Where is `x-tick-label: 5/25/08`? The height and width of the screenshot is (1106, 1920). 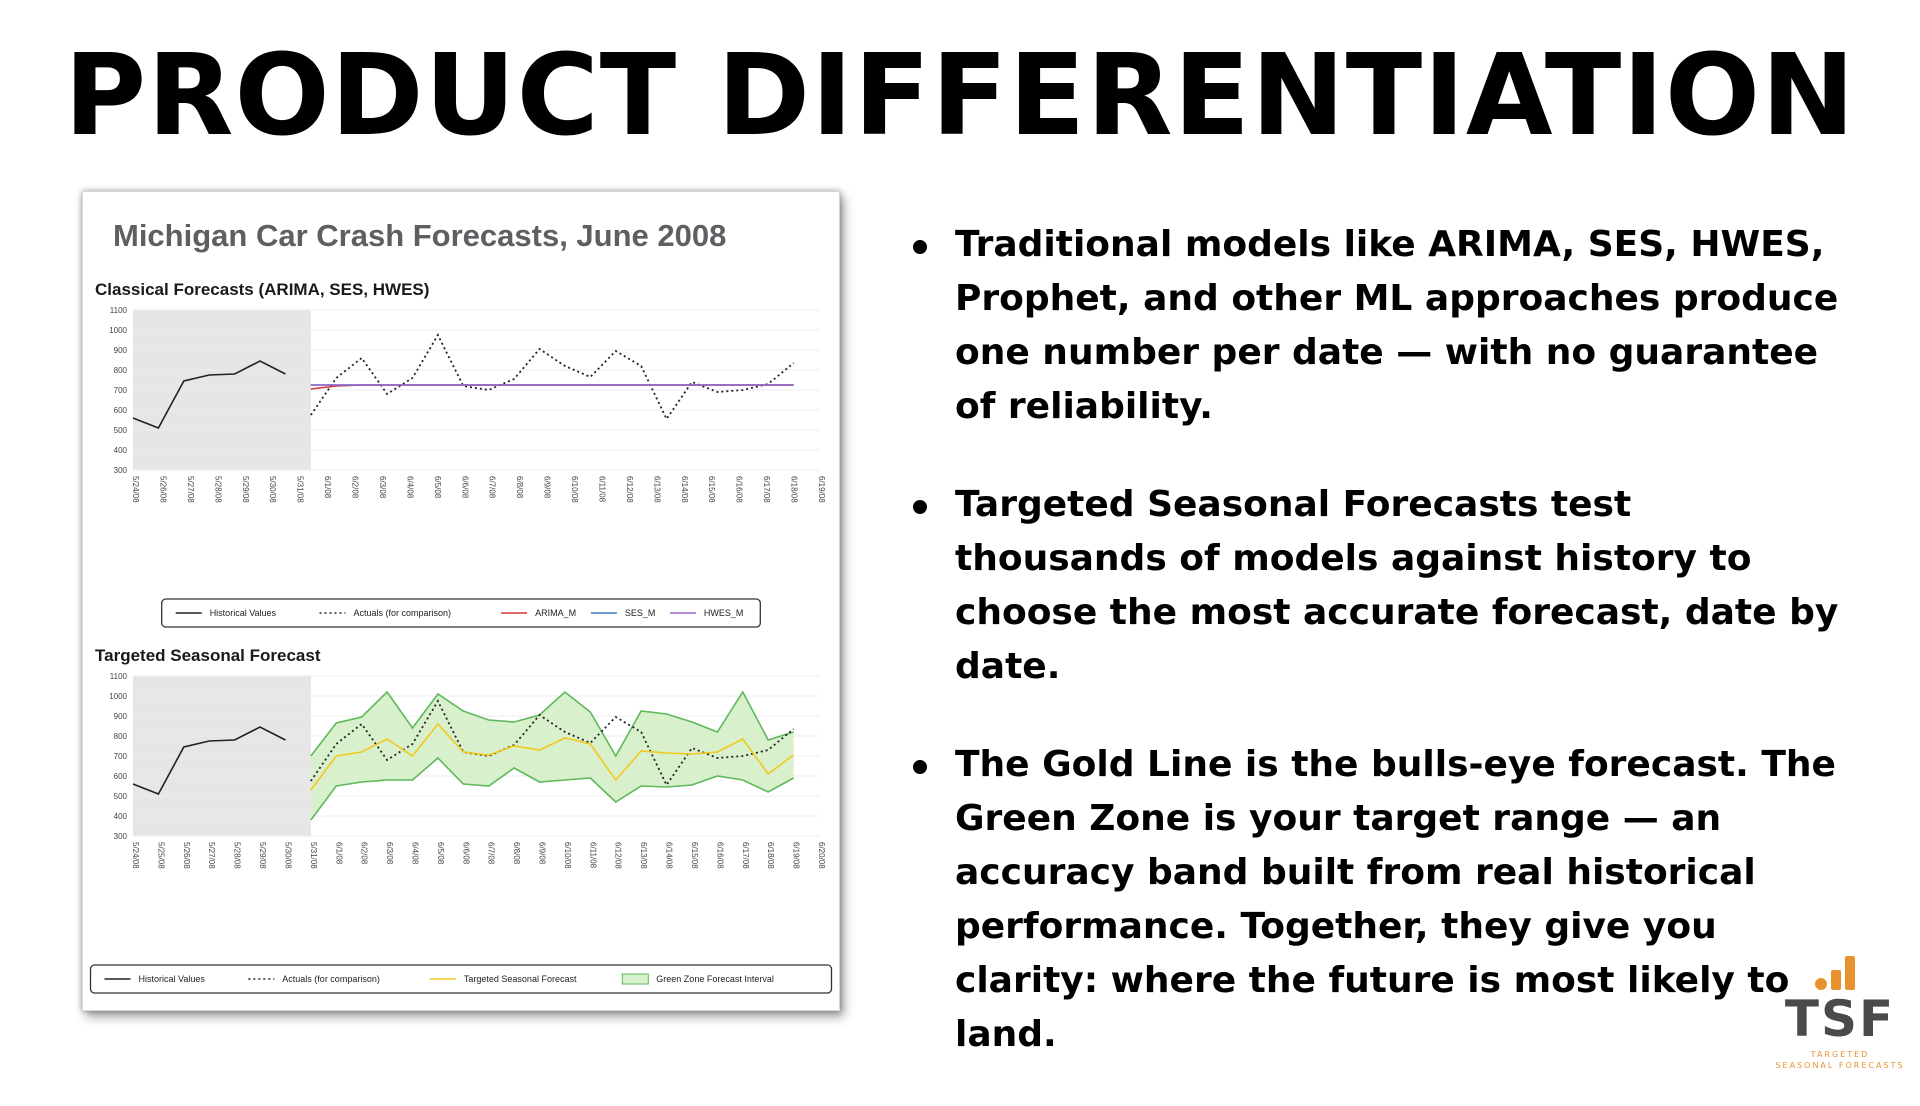
x-tick-label: 5/25/08 is located at coordinates (160, 855).